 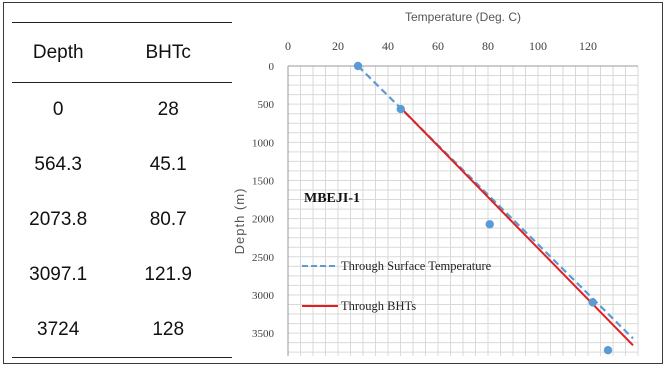 I want to click on y-tick-label: 500, so click(x=266, y=105).